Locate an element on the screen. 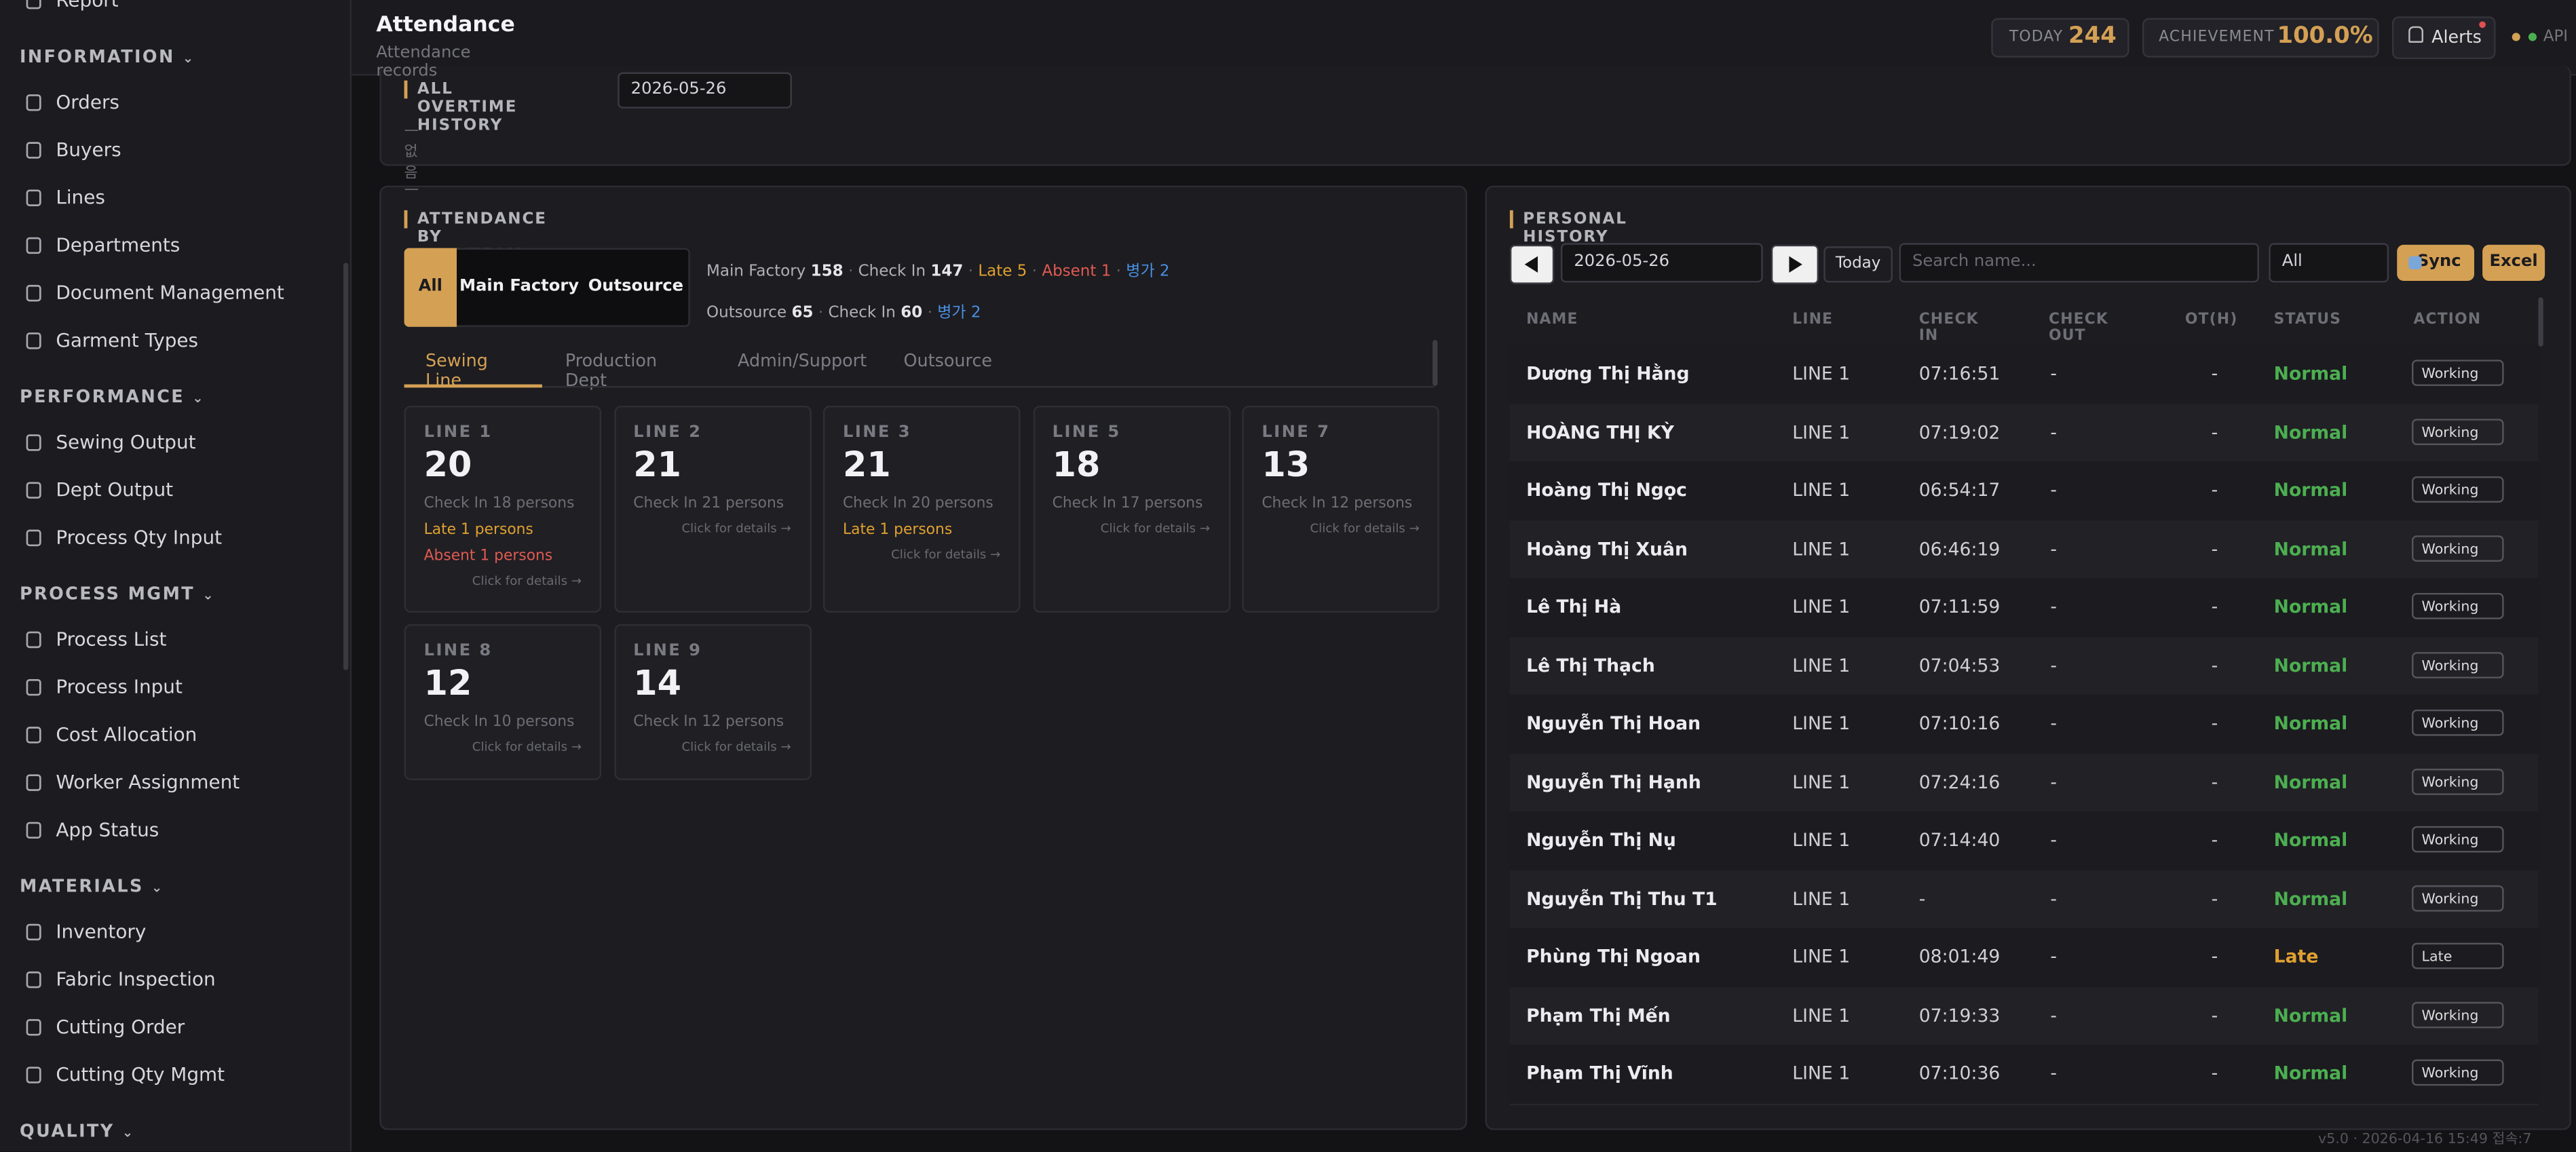  table-cell: Dương Thị Hằng is located at coordinates (1608, 374).